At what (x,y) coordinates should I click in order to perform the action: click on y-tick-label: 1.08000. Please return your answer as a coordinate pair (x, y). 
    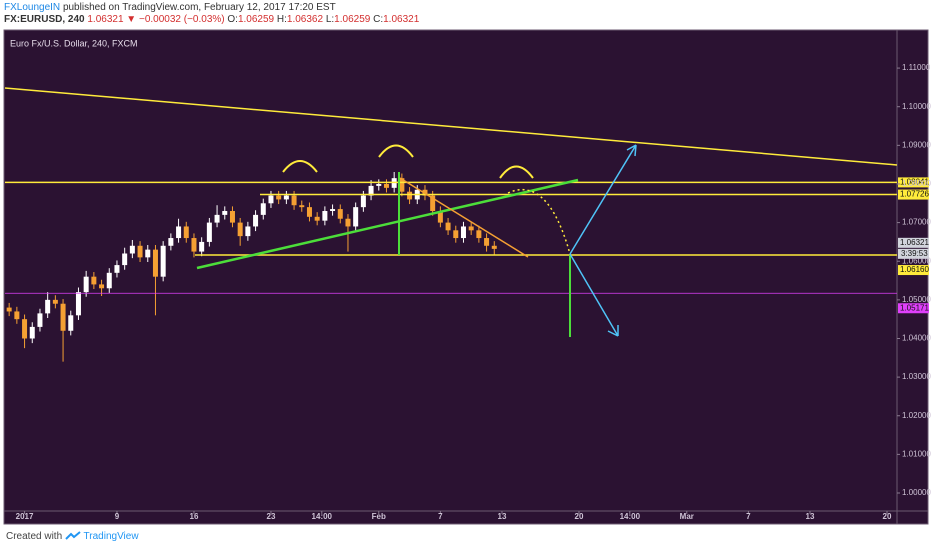
    Looking at the image, I should click on (916, 183).